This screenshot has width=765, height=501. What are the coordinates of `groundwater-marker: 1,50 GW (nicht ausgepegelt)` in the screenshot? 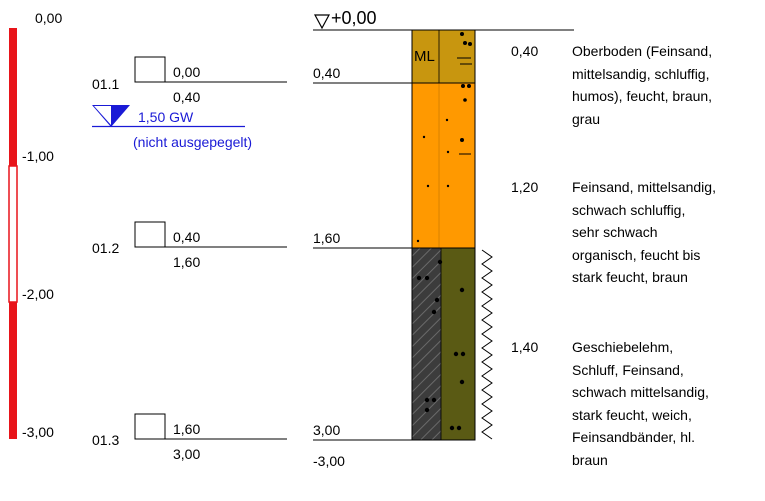 It's located at (172, 127).